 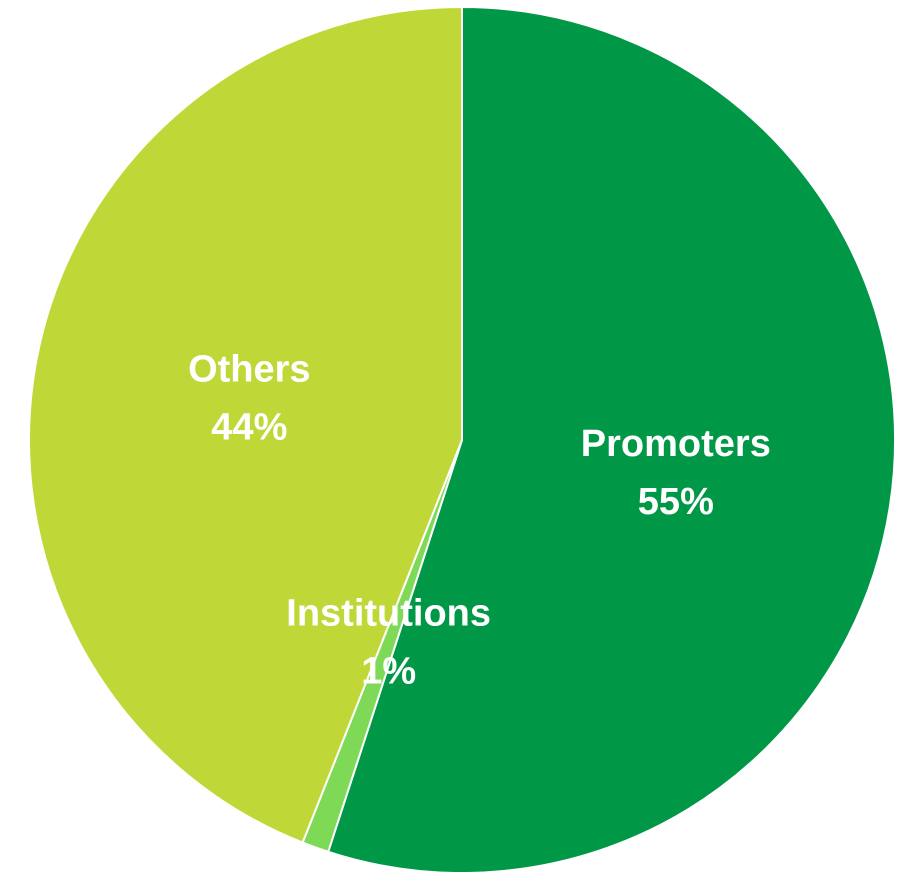 What do you see at coordinates (388, 672) in the screenshot?
I see `slice-value-label: 1%` at bounding box center [388, 672].